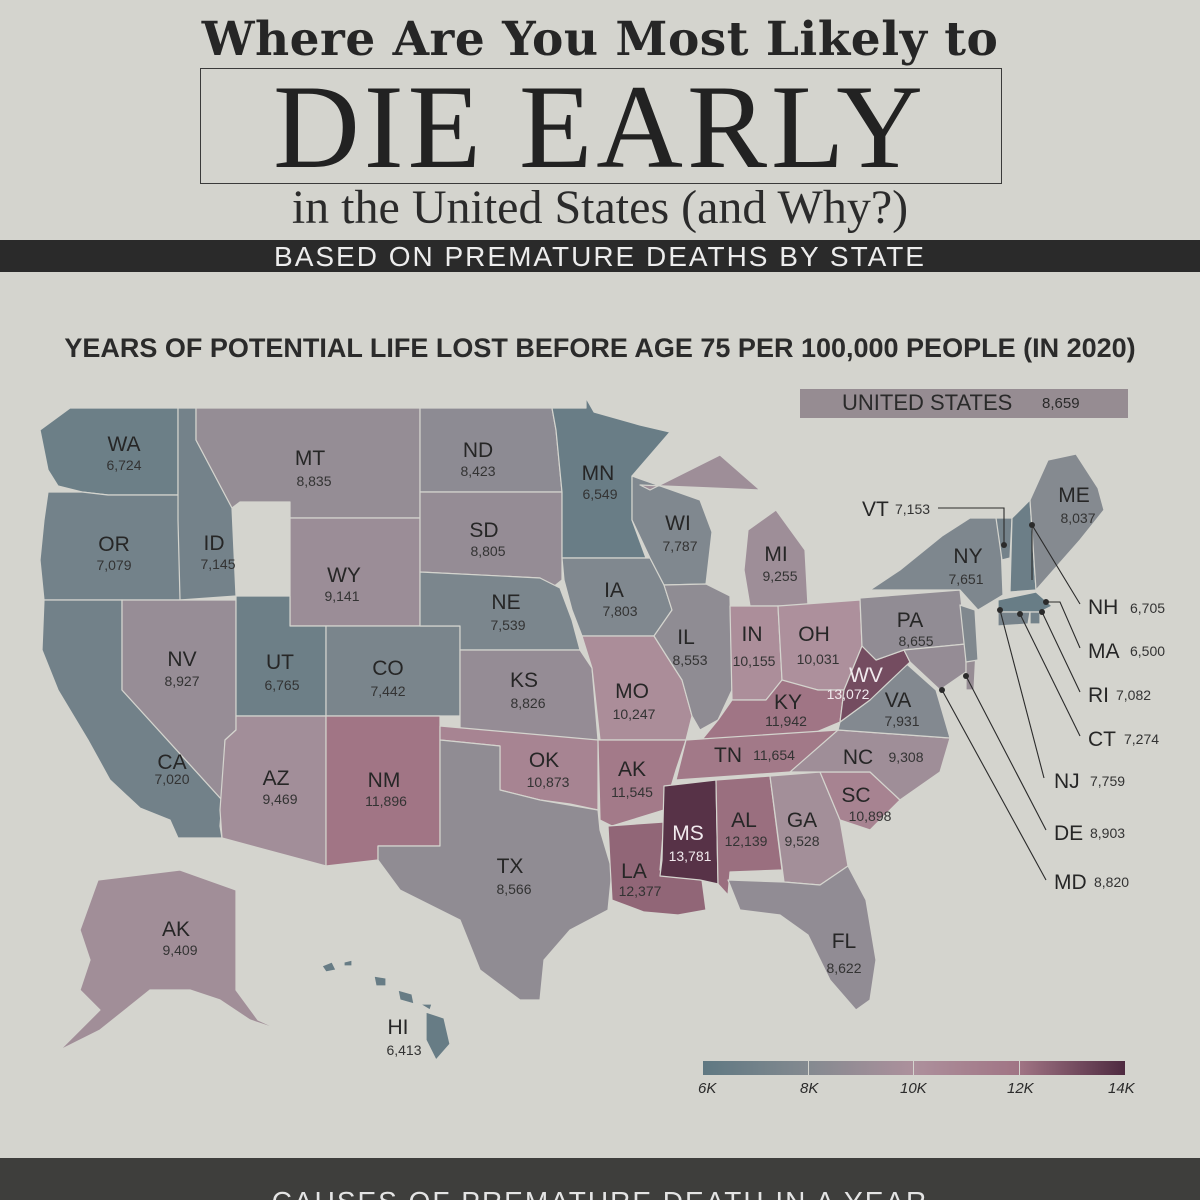 This screenshot has height=1200, width=1200. What do you see at coordinates (600, 207) in the screenshot?
I see `title-line-3: in the United States (and Why?)` at bounding box center [600, 207].